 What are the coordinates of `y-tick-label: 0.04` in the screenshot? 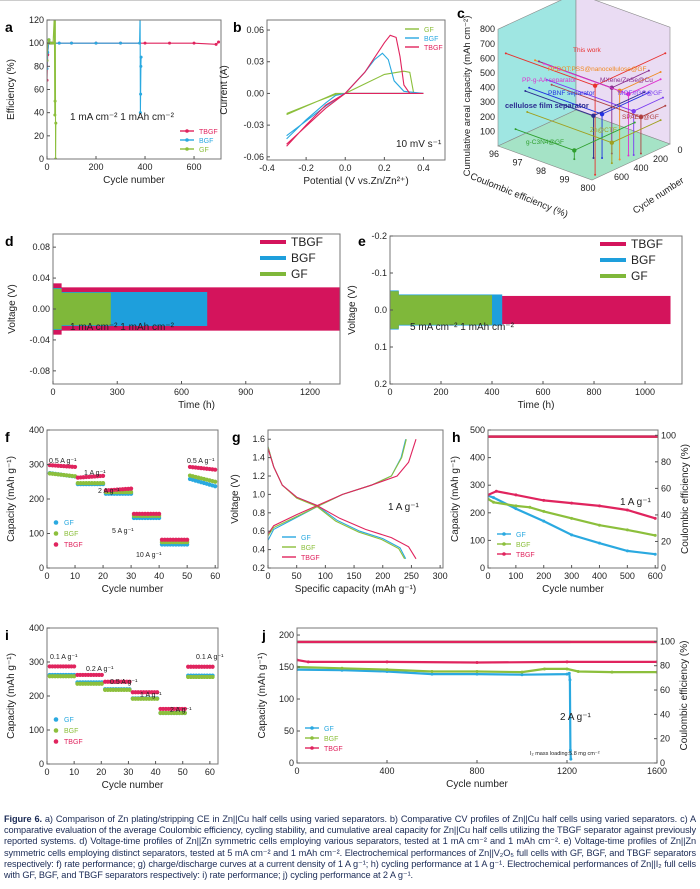 It's located at (41, 278).